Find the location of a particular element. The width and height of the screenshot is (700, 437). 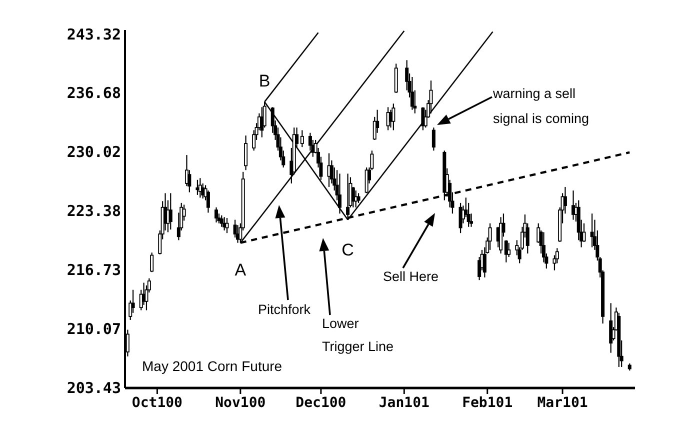

y-tick-label: 230.02 is located at coordinates (93, 152).